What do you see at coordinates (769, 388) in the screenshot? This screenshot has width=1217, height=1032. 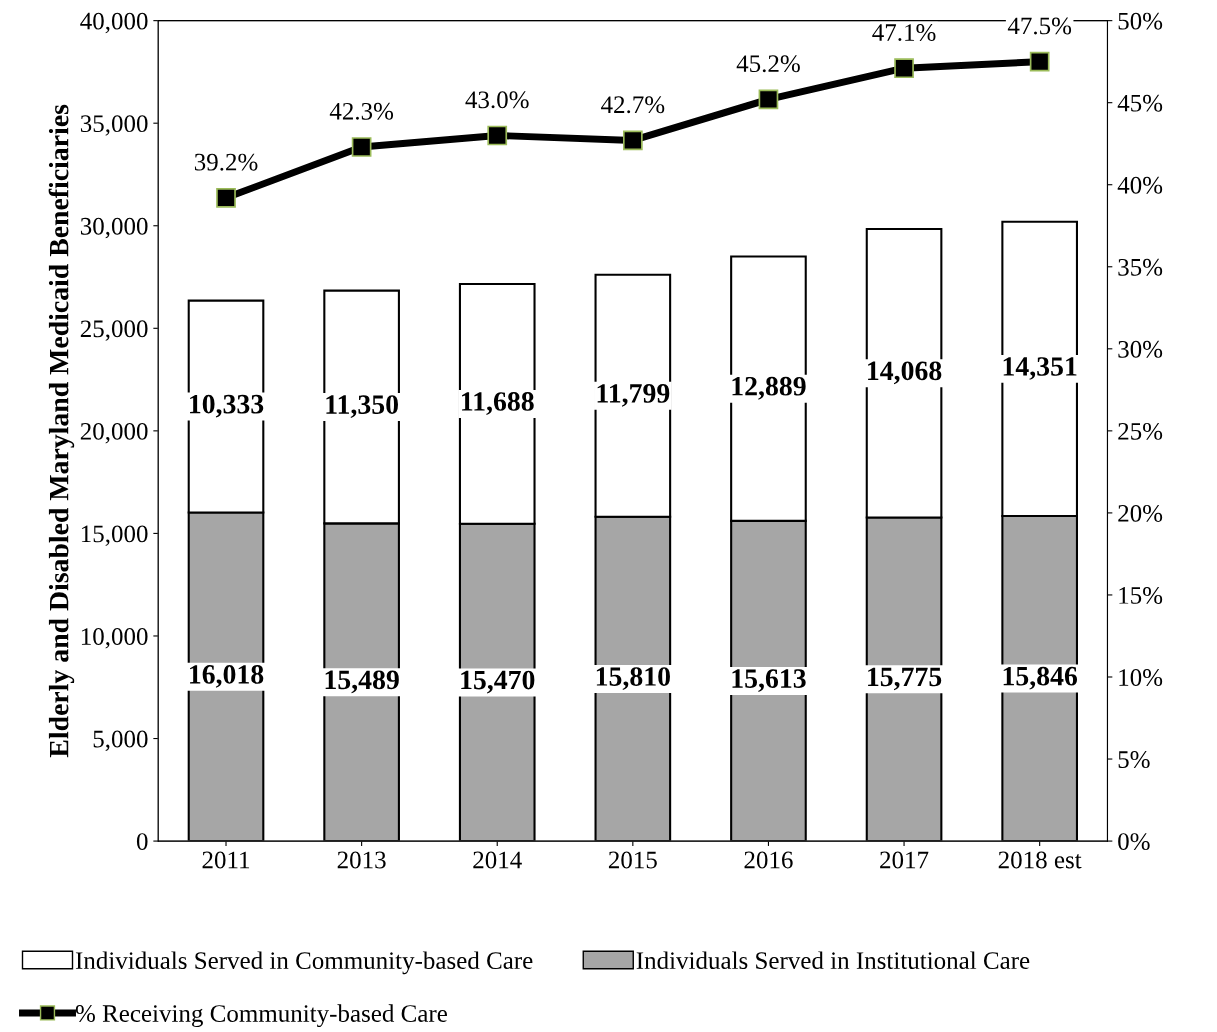 I see `data-label: 12,889` at bounding box center [769, 388].